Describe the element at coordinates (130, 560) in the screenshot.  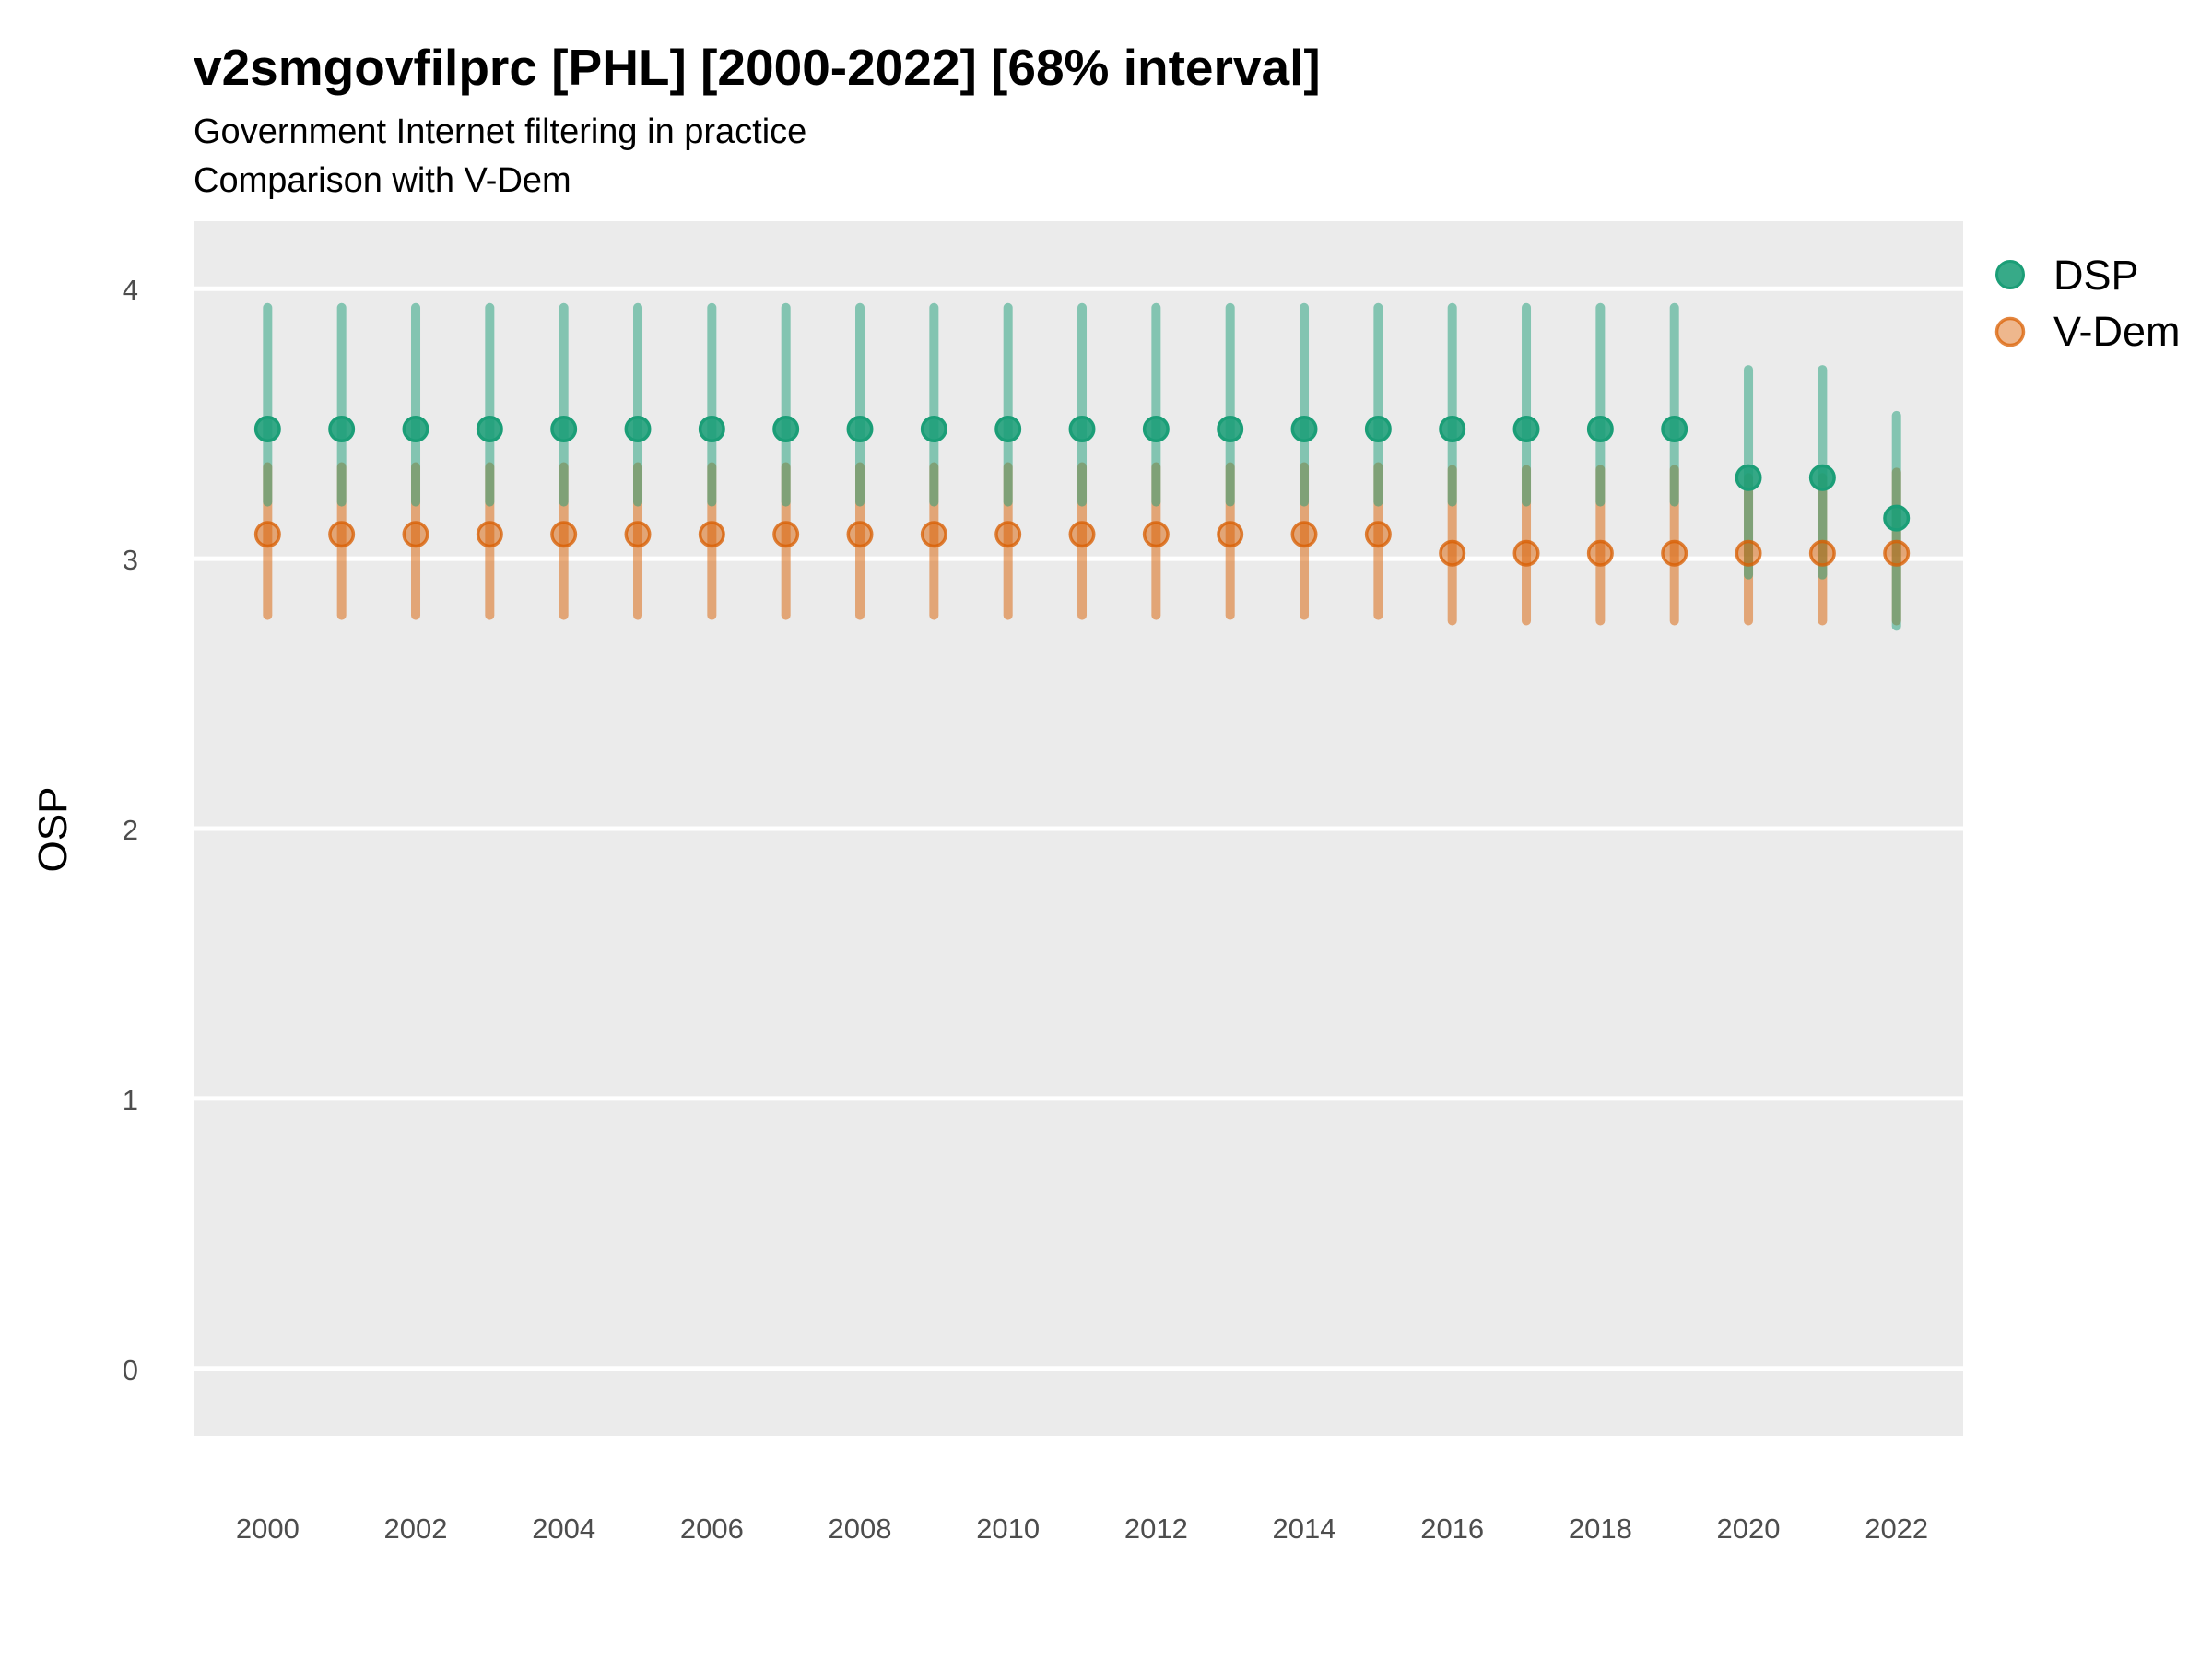
I see `y-tick-label-3: 3` at that location.